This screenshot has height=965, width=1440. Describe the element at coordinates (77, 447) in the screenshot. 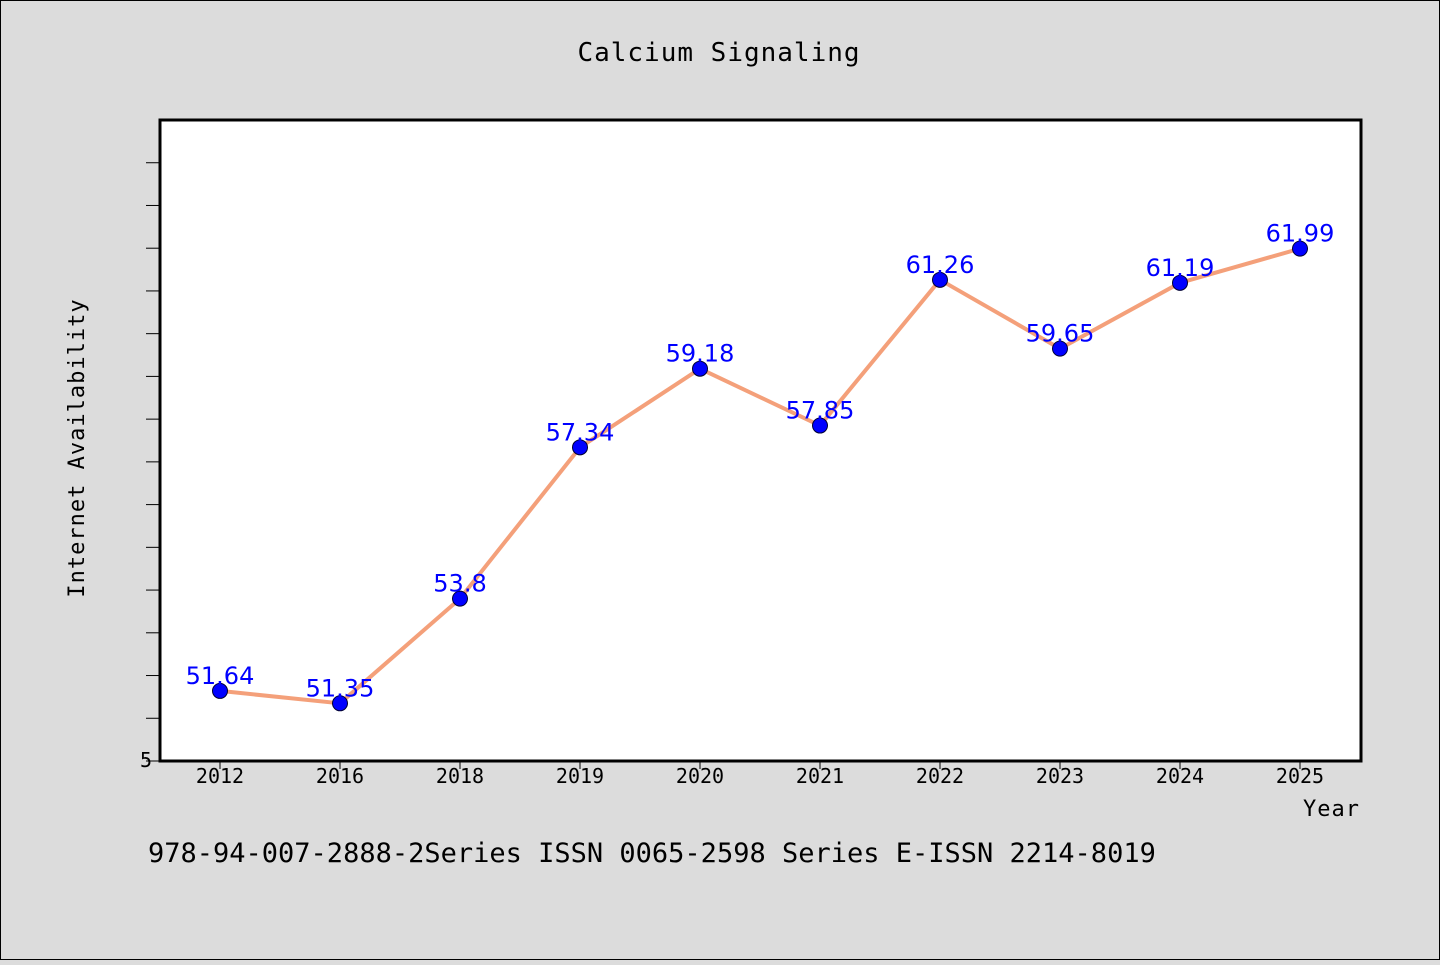

I see `y-axis-label: Internet Availability` at that location.